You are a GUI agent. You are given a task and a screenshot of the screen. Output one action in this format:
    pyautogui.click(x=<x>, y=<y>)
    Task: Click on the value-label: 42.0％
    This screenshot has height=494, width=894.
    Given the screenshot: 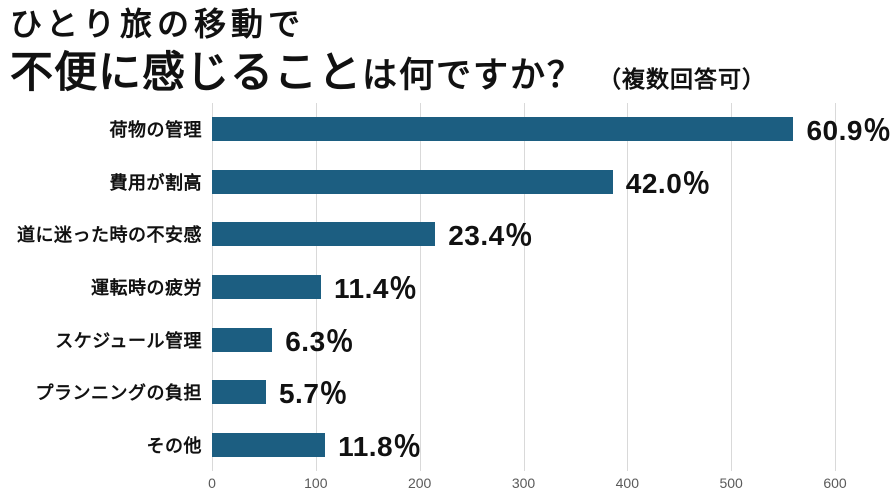 What is the action you would take?
    pyautogui.click(x=668, y=183)
    